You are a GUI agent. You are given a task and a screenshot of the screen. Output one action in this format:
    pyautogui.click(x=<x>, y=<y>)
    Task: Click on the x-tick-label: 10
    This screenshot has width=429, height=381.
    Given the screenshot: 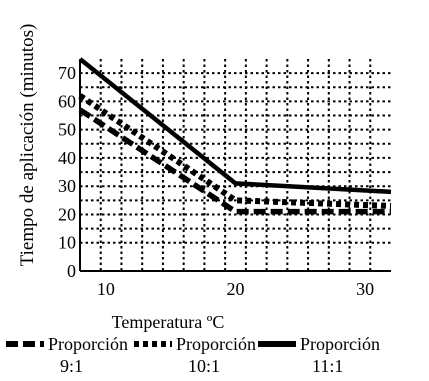 What is the action you would take?
    pyautogui.click(x=106, y=289)
    